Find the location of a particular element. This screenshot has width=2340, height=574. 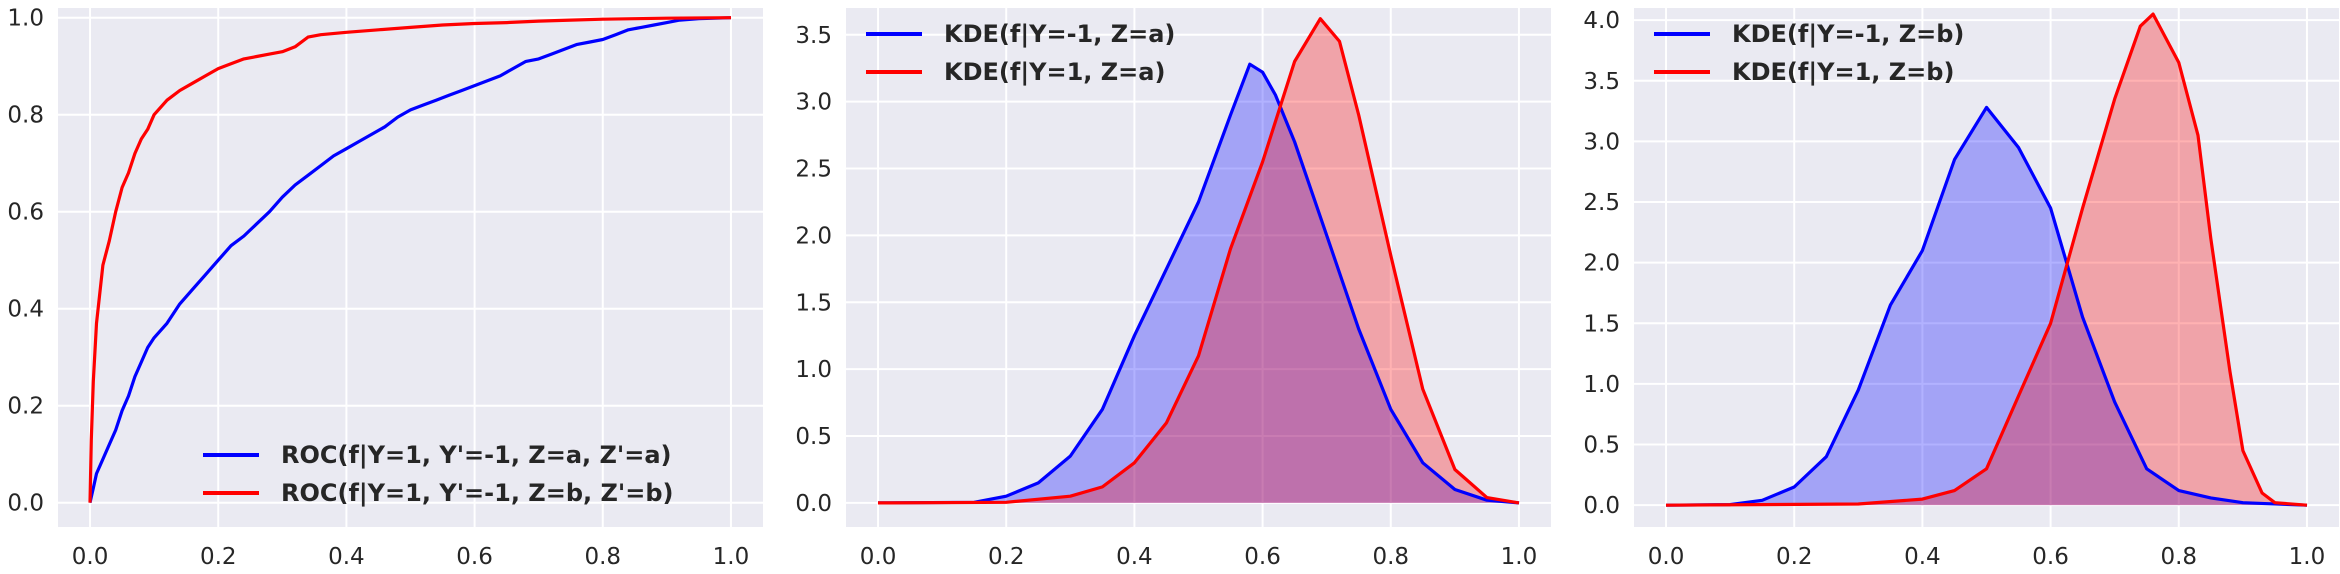

y-tick-label: 0.4 is located at coordinates (25, 310).